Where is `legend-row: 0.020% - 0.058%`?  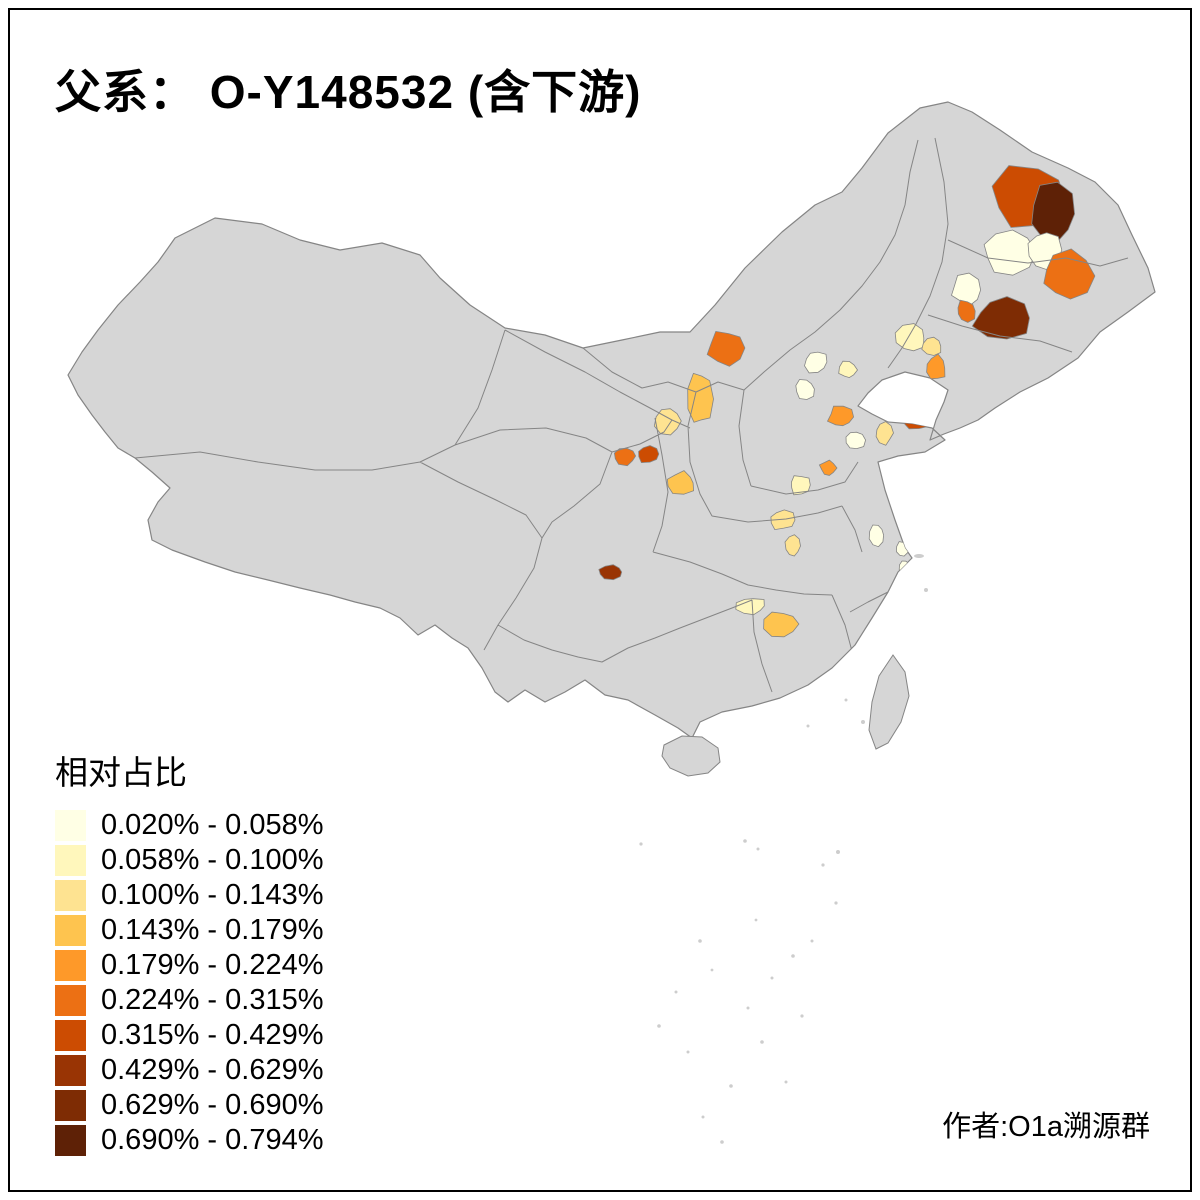
legend-row: 0.020% - 0.058% is located at coordinates (189, 825).